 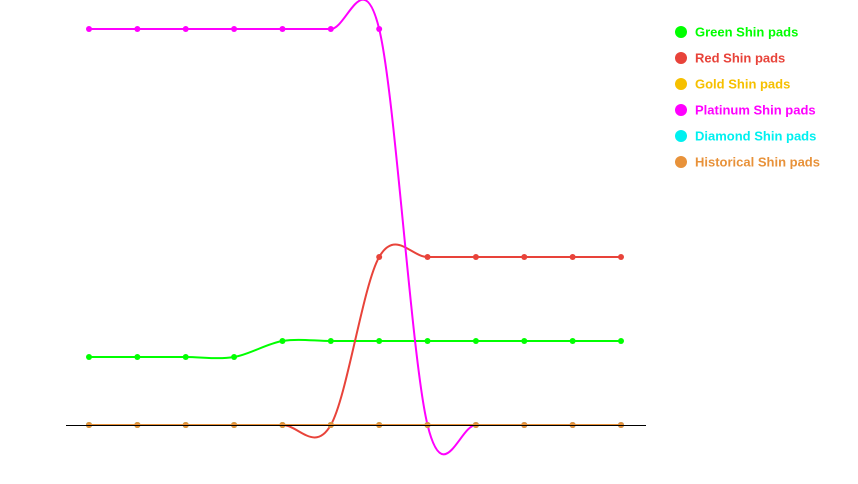 I want to click on legend-label-gold-shin-pads: Gold Shin pads, so click(x=742, y=84).